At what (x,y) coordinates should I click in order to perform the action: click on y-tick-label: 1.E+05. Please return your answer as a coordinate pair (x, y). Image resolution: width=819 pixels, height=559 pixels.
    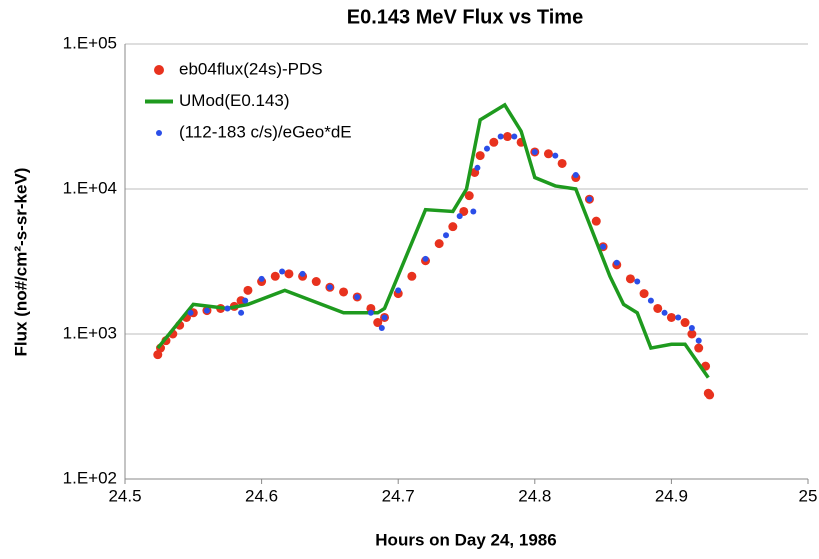
    Looking at the image, I should click on (90, 42).